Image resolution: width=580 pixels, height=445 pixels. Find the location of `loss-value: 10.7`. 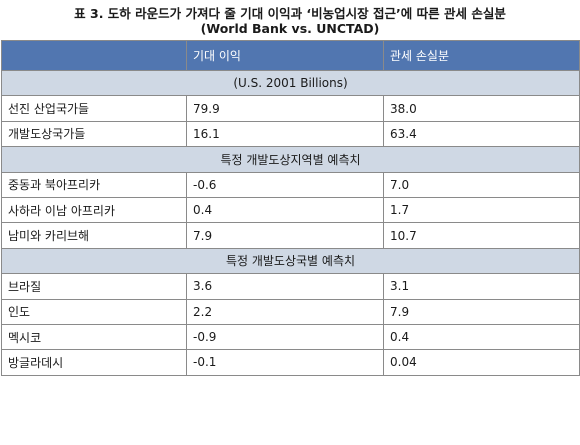

loss-value: 10.7 is located at coordinates (481, 235).